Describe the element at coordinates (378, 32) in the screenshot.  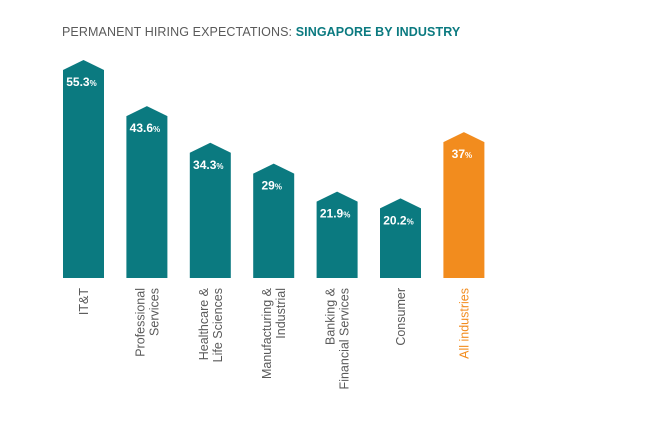
I see `chart-title-highlight: SINGAPORE BY INDUSTRY` at that location.